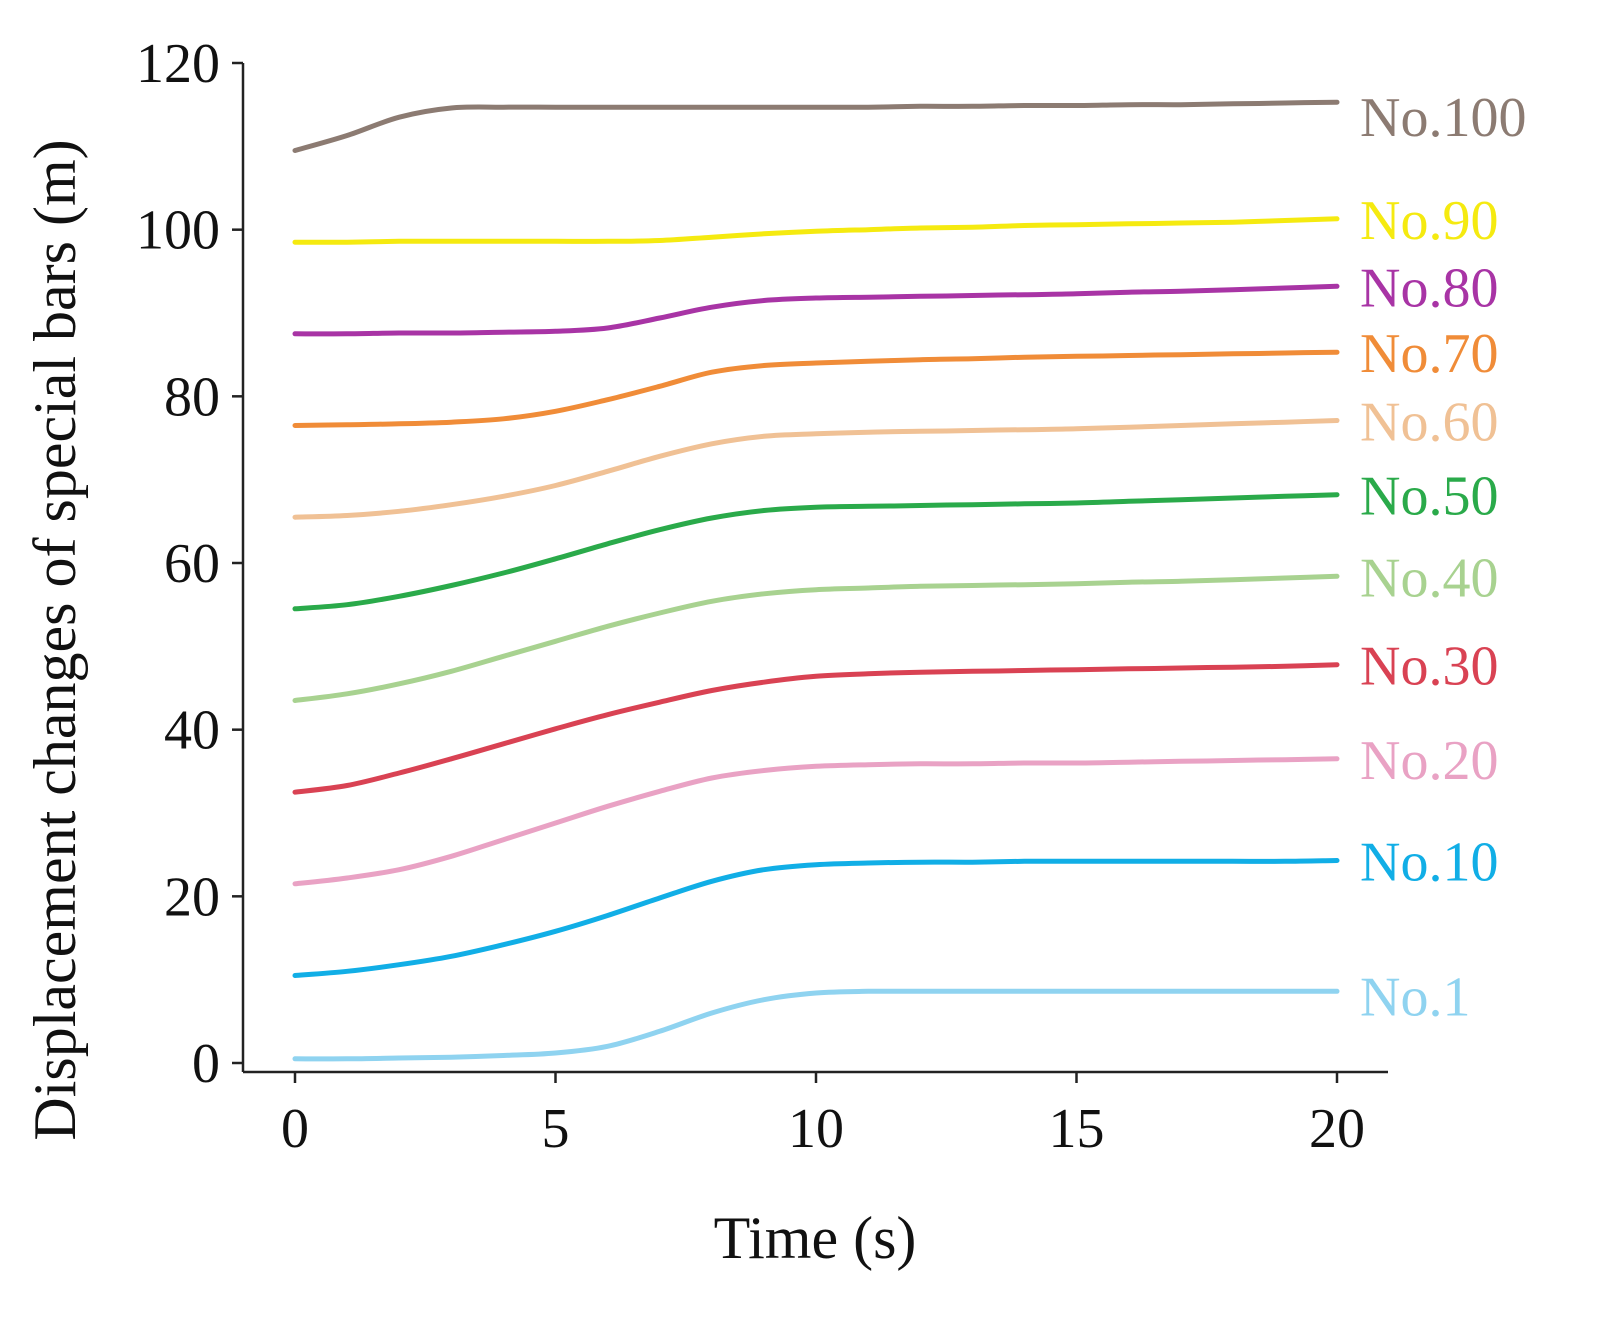 The width and height of the screenshot is (1619, 1342). I want to click on series-label-no-1: No.1, so click(1415, 997).